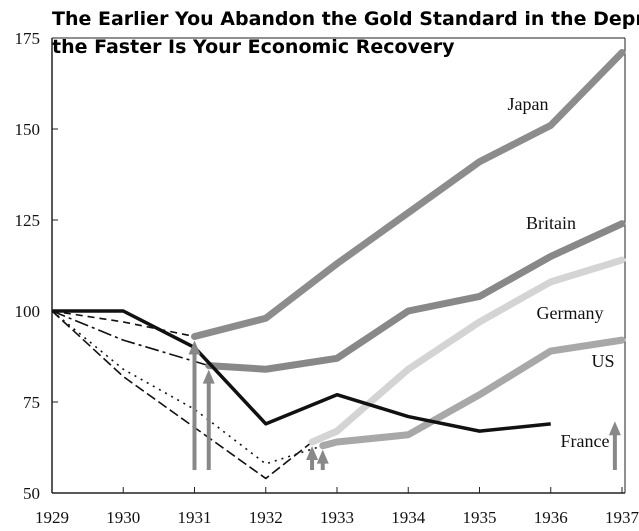  Describe the element at coordinates (472, 393) in the screenshot. I see `post-line` at that location.